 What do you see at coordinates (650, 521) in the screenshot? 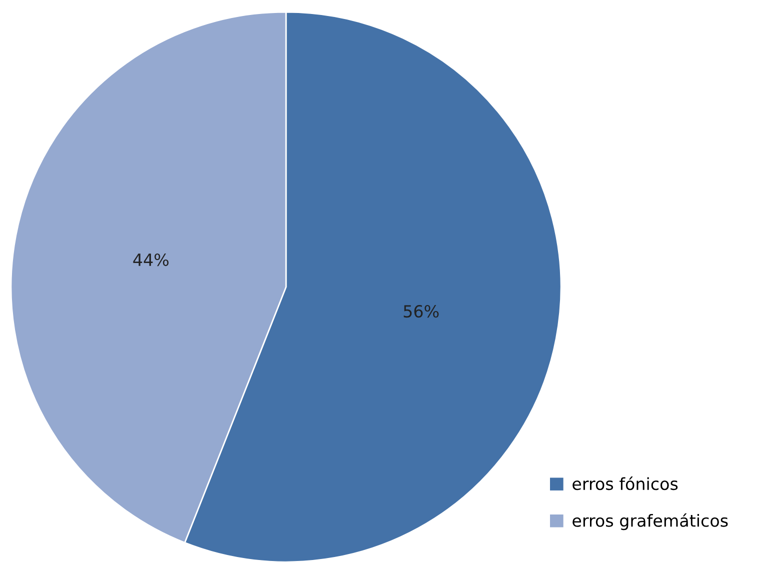
I see `legend-label: erros grafemáticos` at bounding box center [650, 521].